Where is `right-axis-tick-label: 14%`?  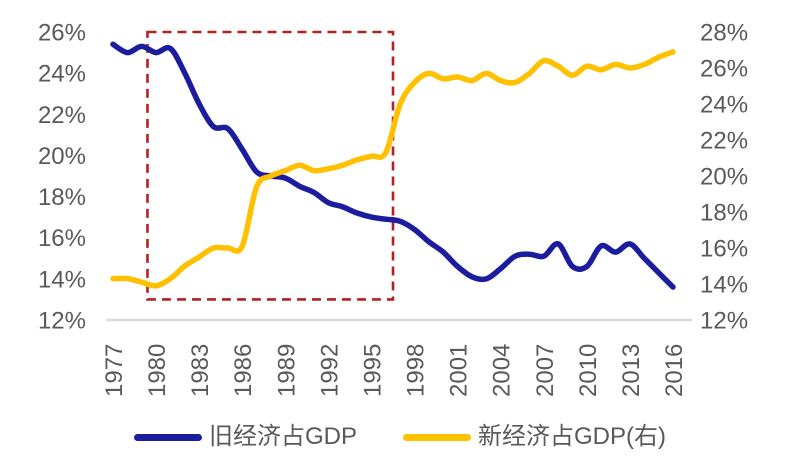
right-axis-tick-label: 14% is located at coordinates (724, 285).